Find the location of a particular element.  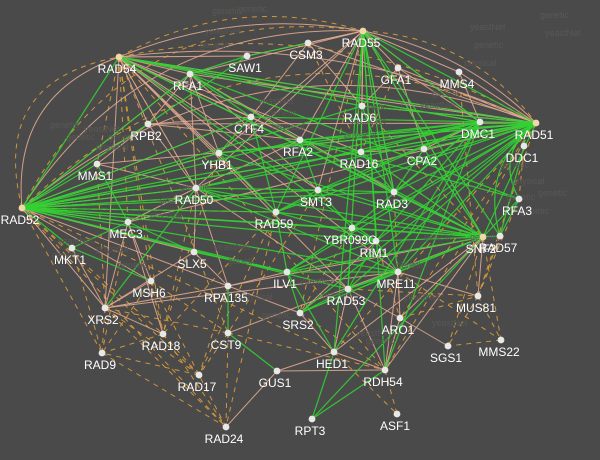

node-mms1 is located at coordinates (97, 164).